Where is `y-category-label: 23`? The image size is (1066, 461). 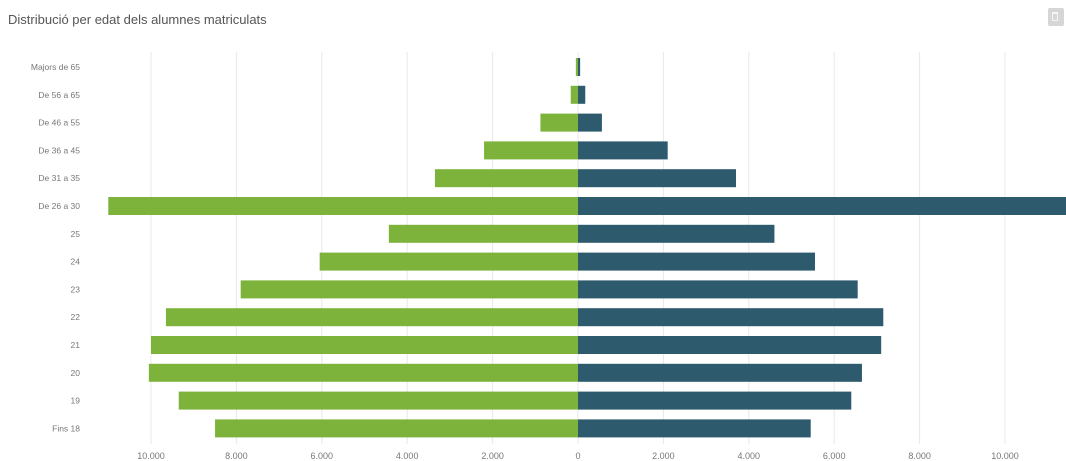 y-category-label: 23 is located at coordinates (76, 289).